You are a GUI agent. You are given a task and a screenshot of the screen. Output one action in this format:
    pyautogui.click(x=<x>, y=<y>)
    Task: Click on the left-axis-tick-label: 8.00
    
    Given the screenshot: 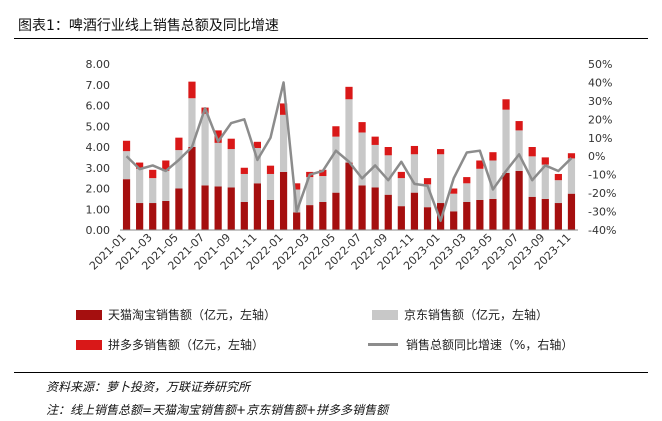 What is the action you would take?
    pyautogui.click(x=98, y=64)
    